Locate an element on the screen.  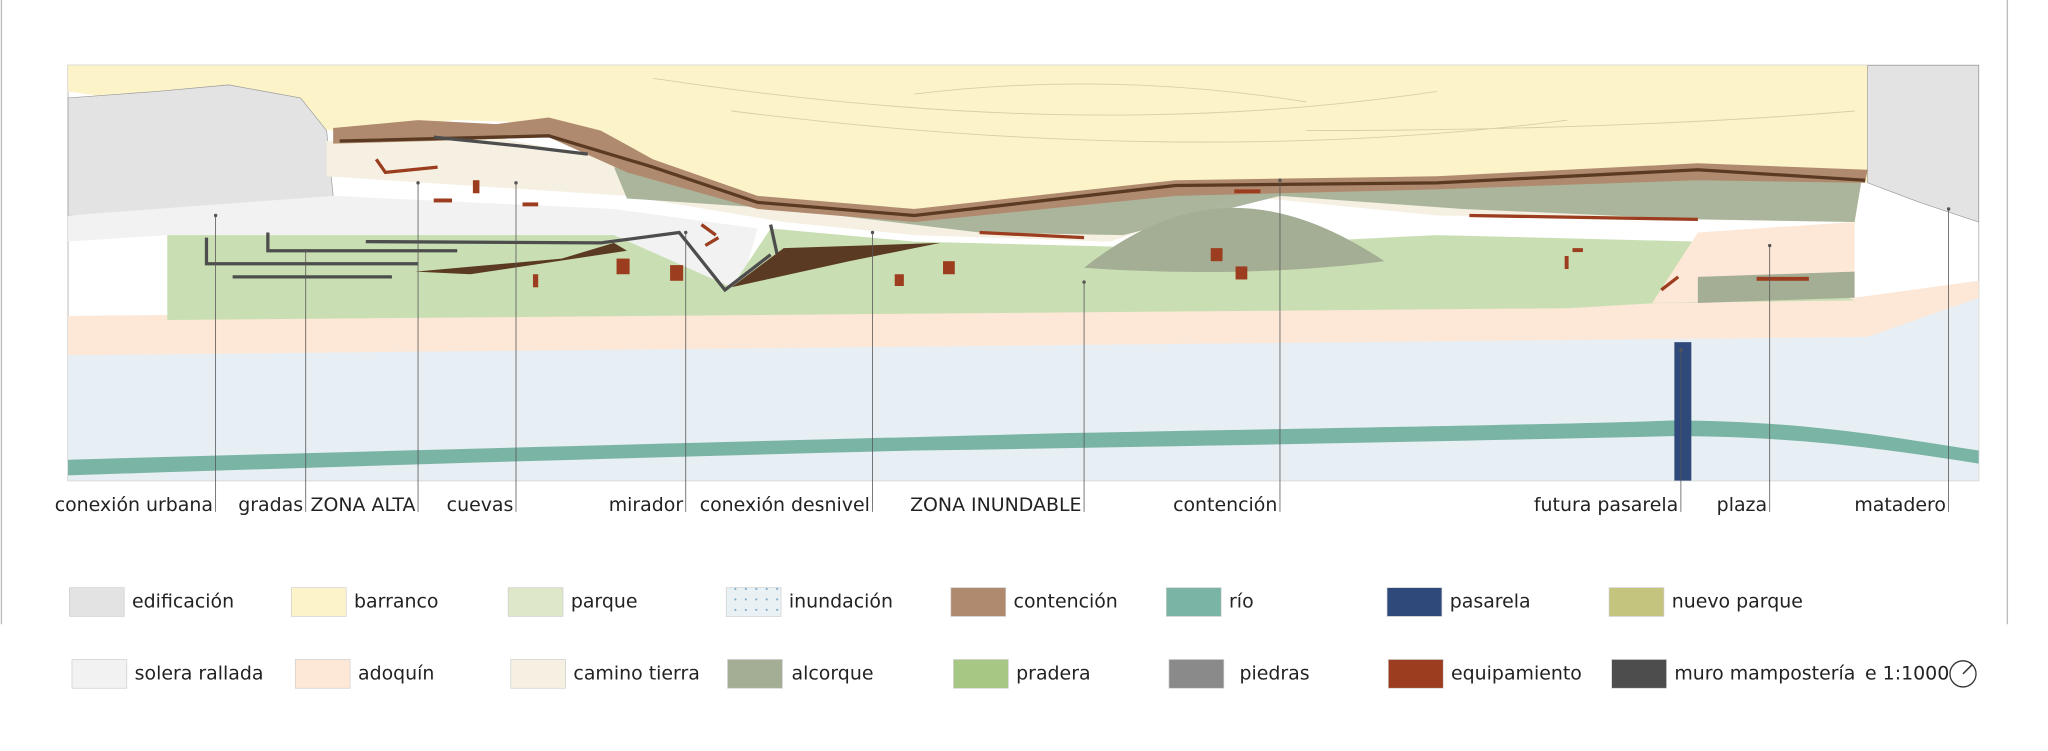
legend-label: barranco is located at coordinates (396, 602).